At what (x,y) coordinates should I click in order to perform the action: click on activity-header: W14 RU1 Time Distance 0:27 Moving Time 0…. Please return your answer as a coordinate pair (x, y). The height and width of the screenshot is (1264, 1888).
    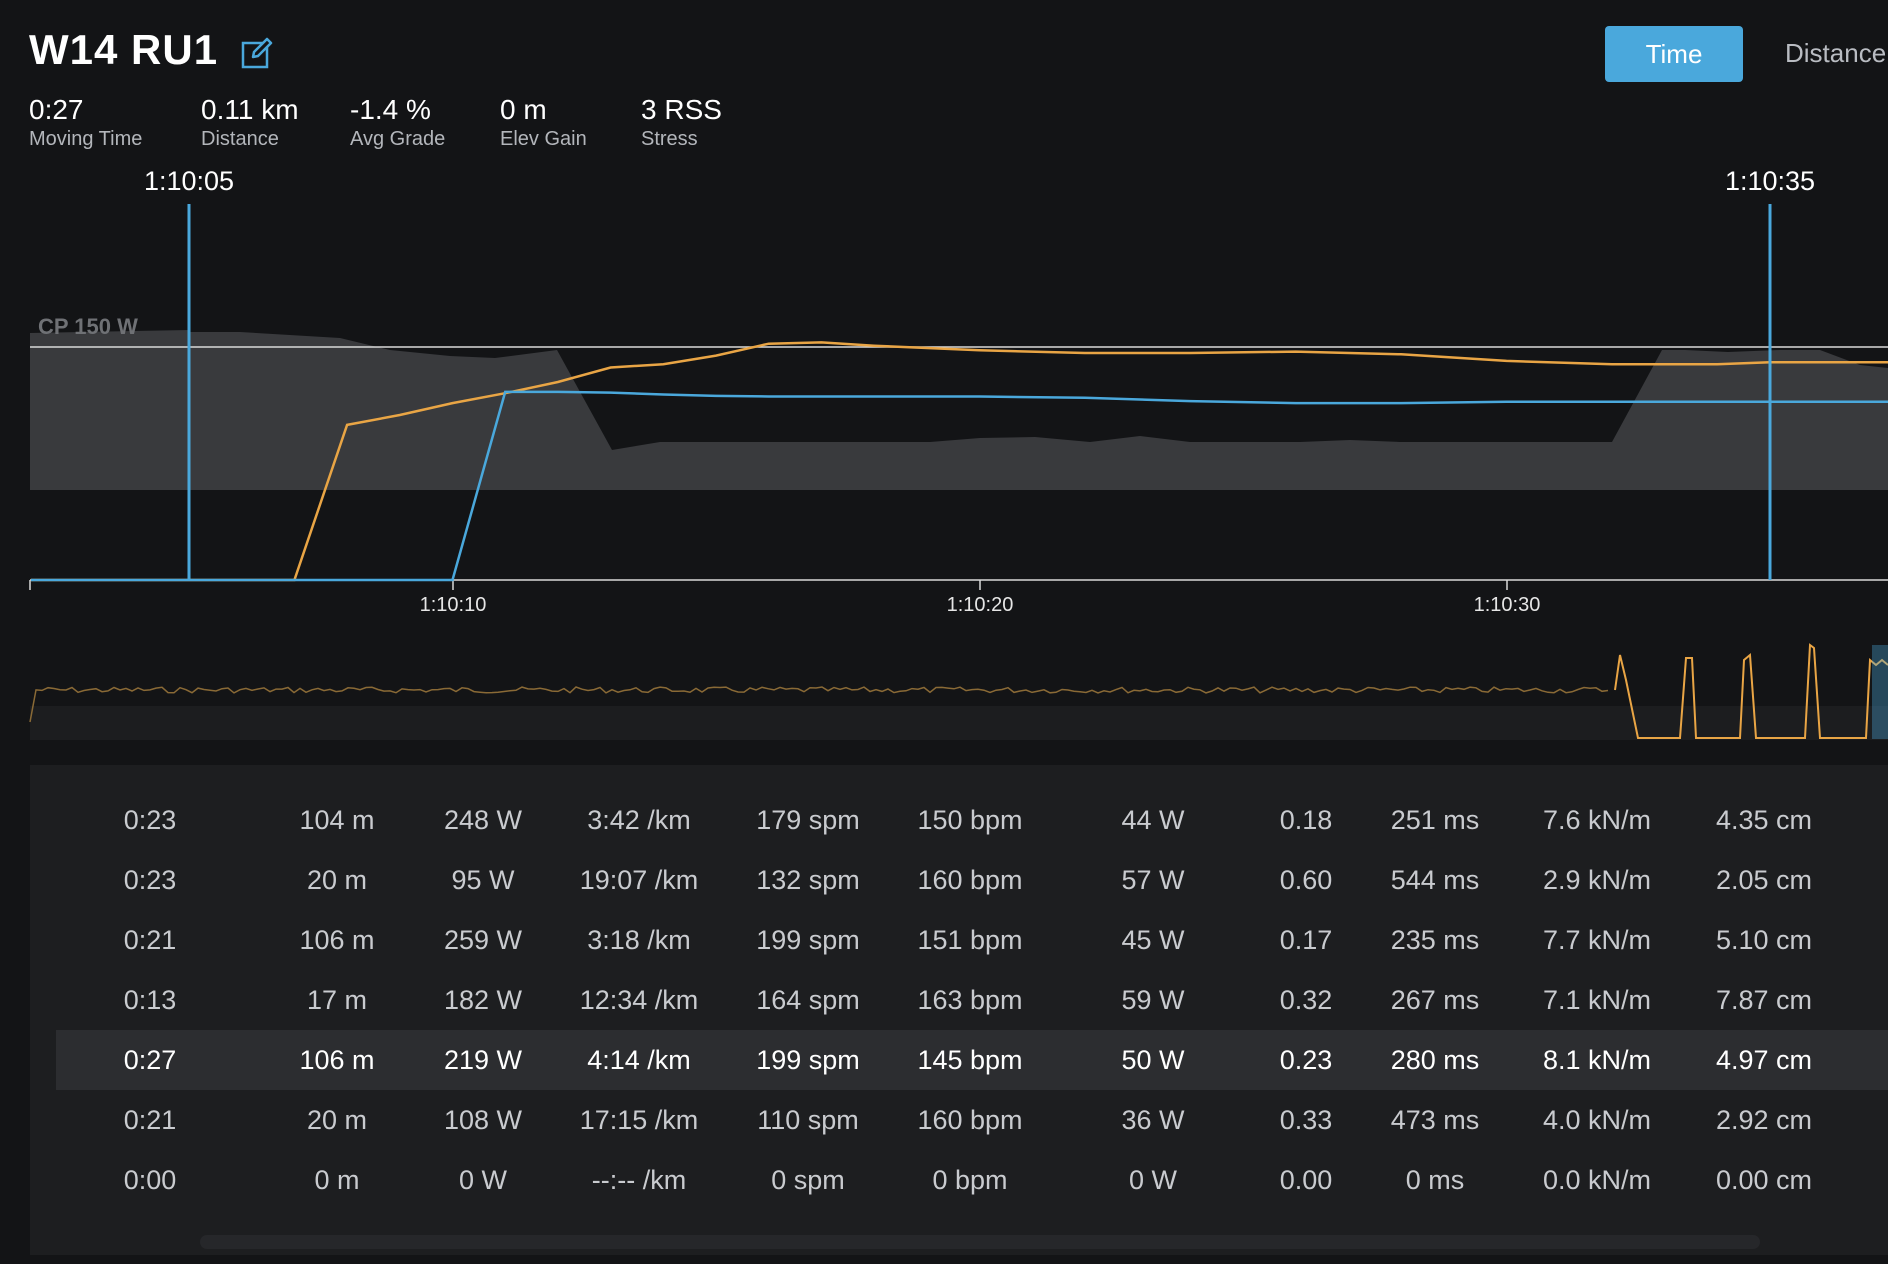
    Looking at the image, I should click on (944, 80).